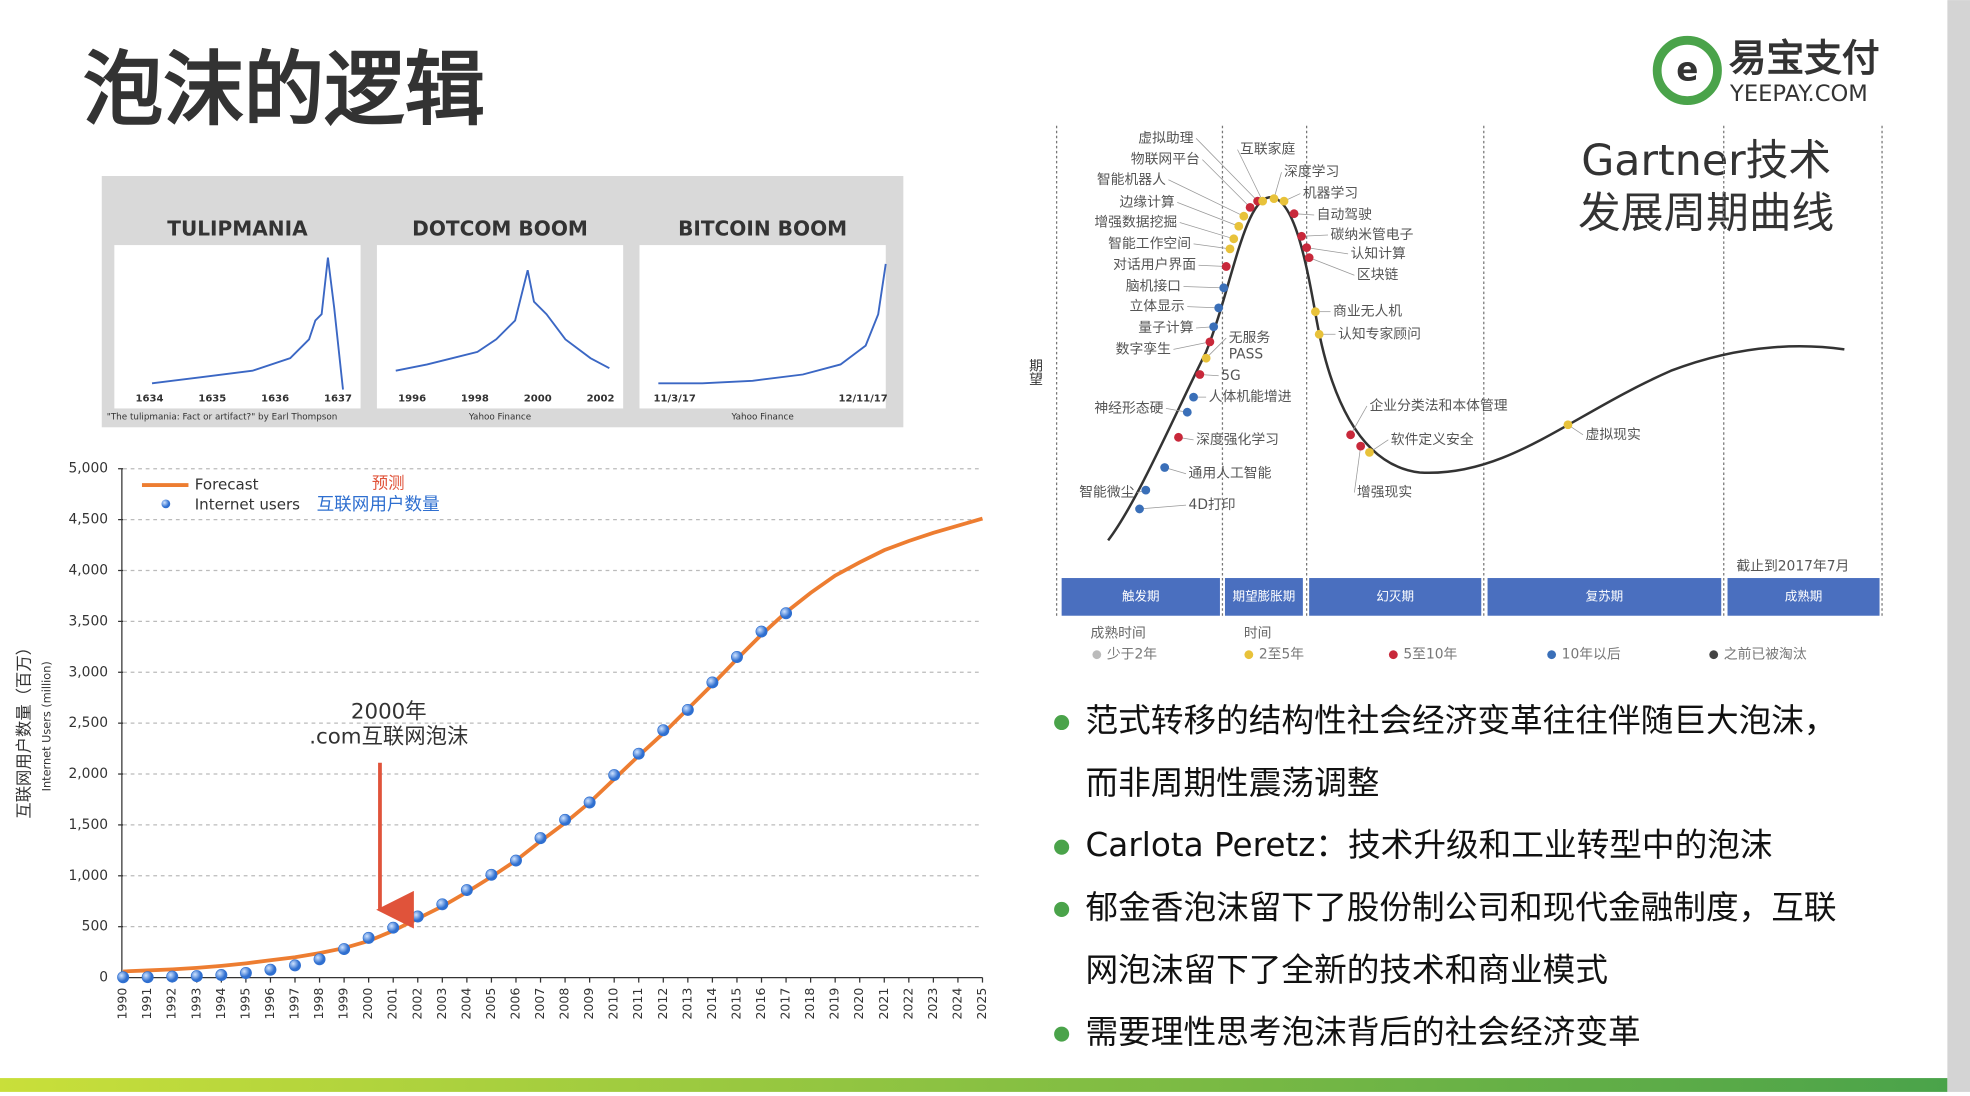 The height and width of the screenshot is (1096, 1970). I want to click on legend-text: 之前已被淘汰, so click(1765, 654).